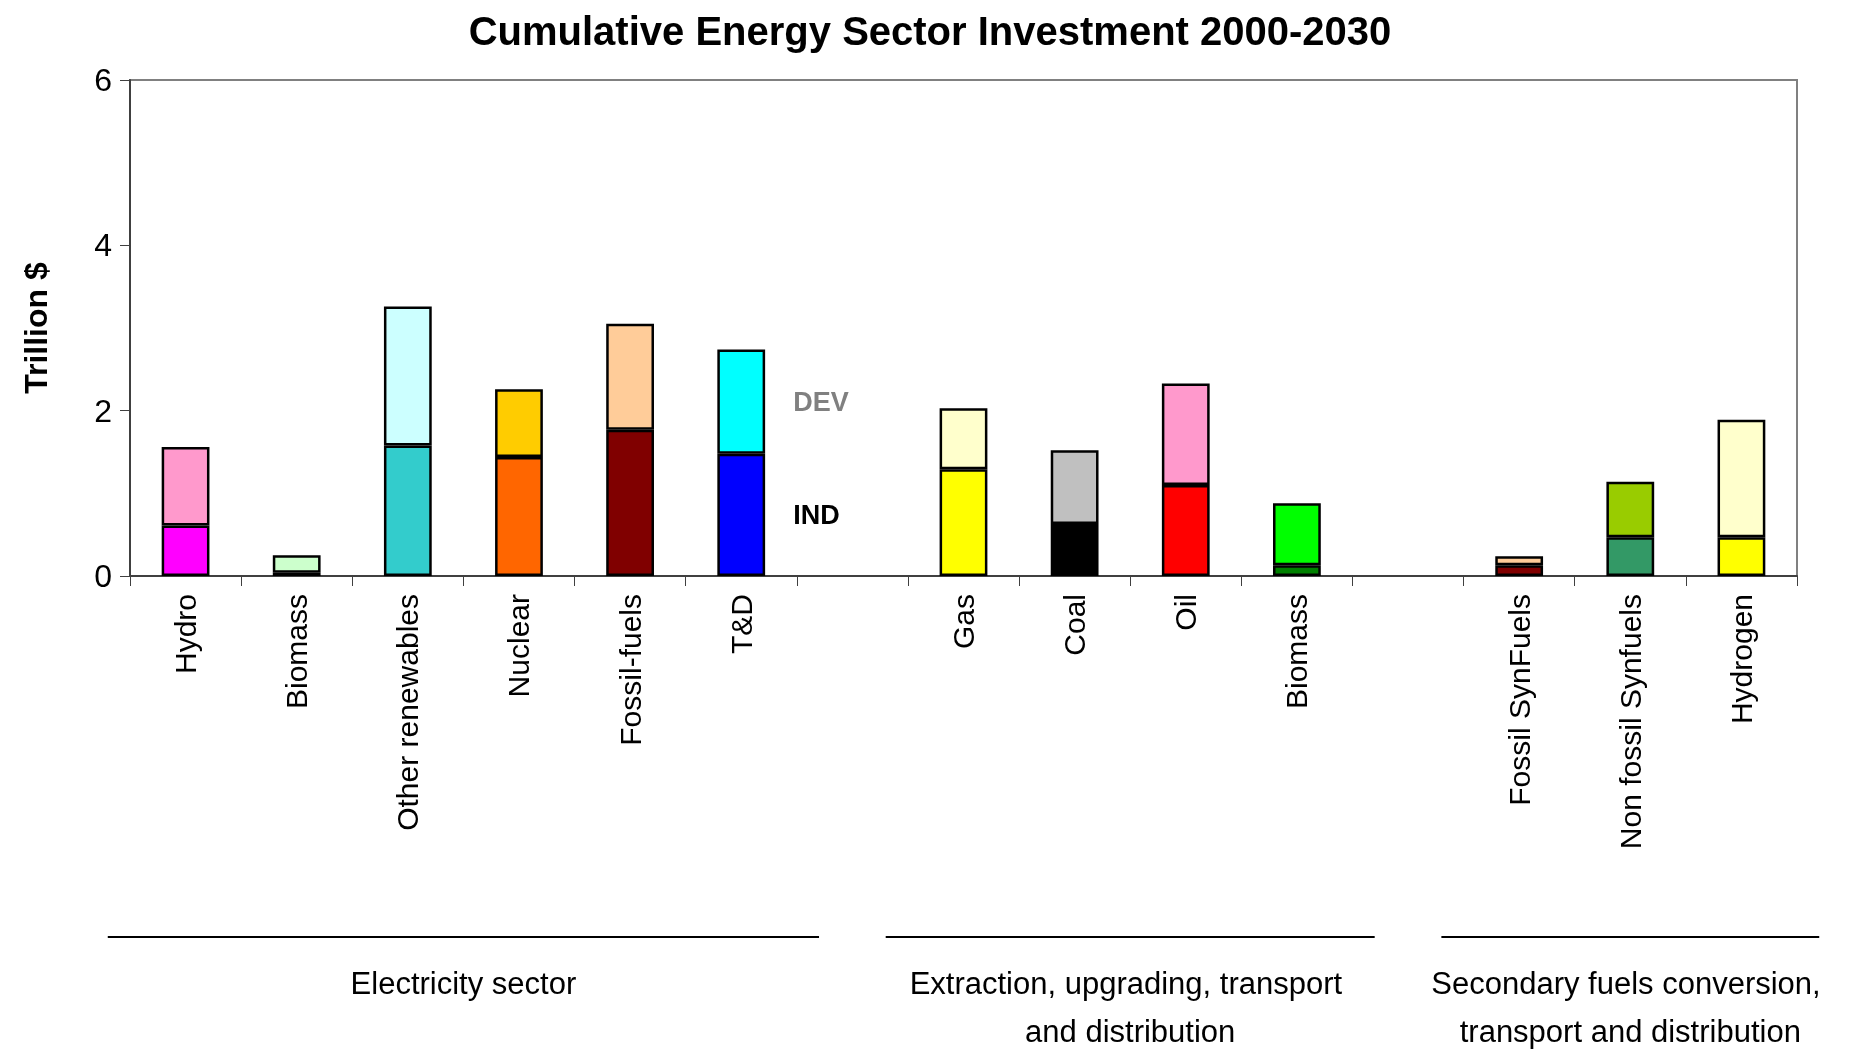 The image size is (1860, 1056). What do you see at coordinates (821, 401) in the screenshot?
I see `series-label: DEV` at bounding box center [821, 401].